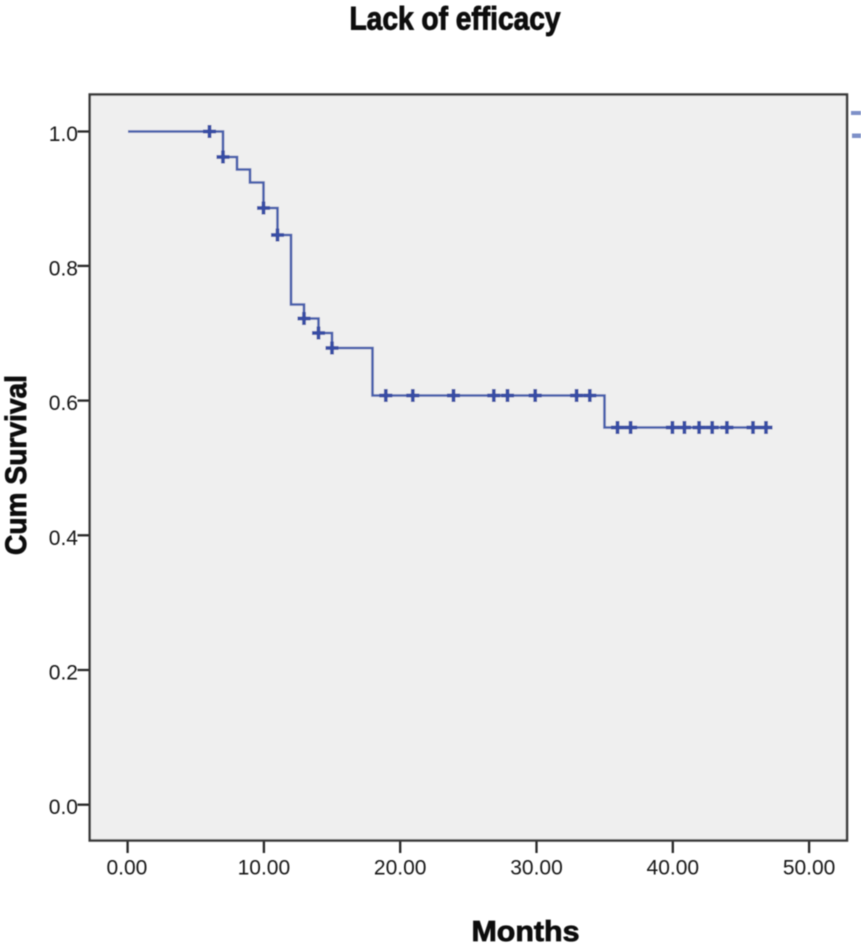  I want to click on svg-text: Cum Survival, so click(16, 465).